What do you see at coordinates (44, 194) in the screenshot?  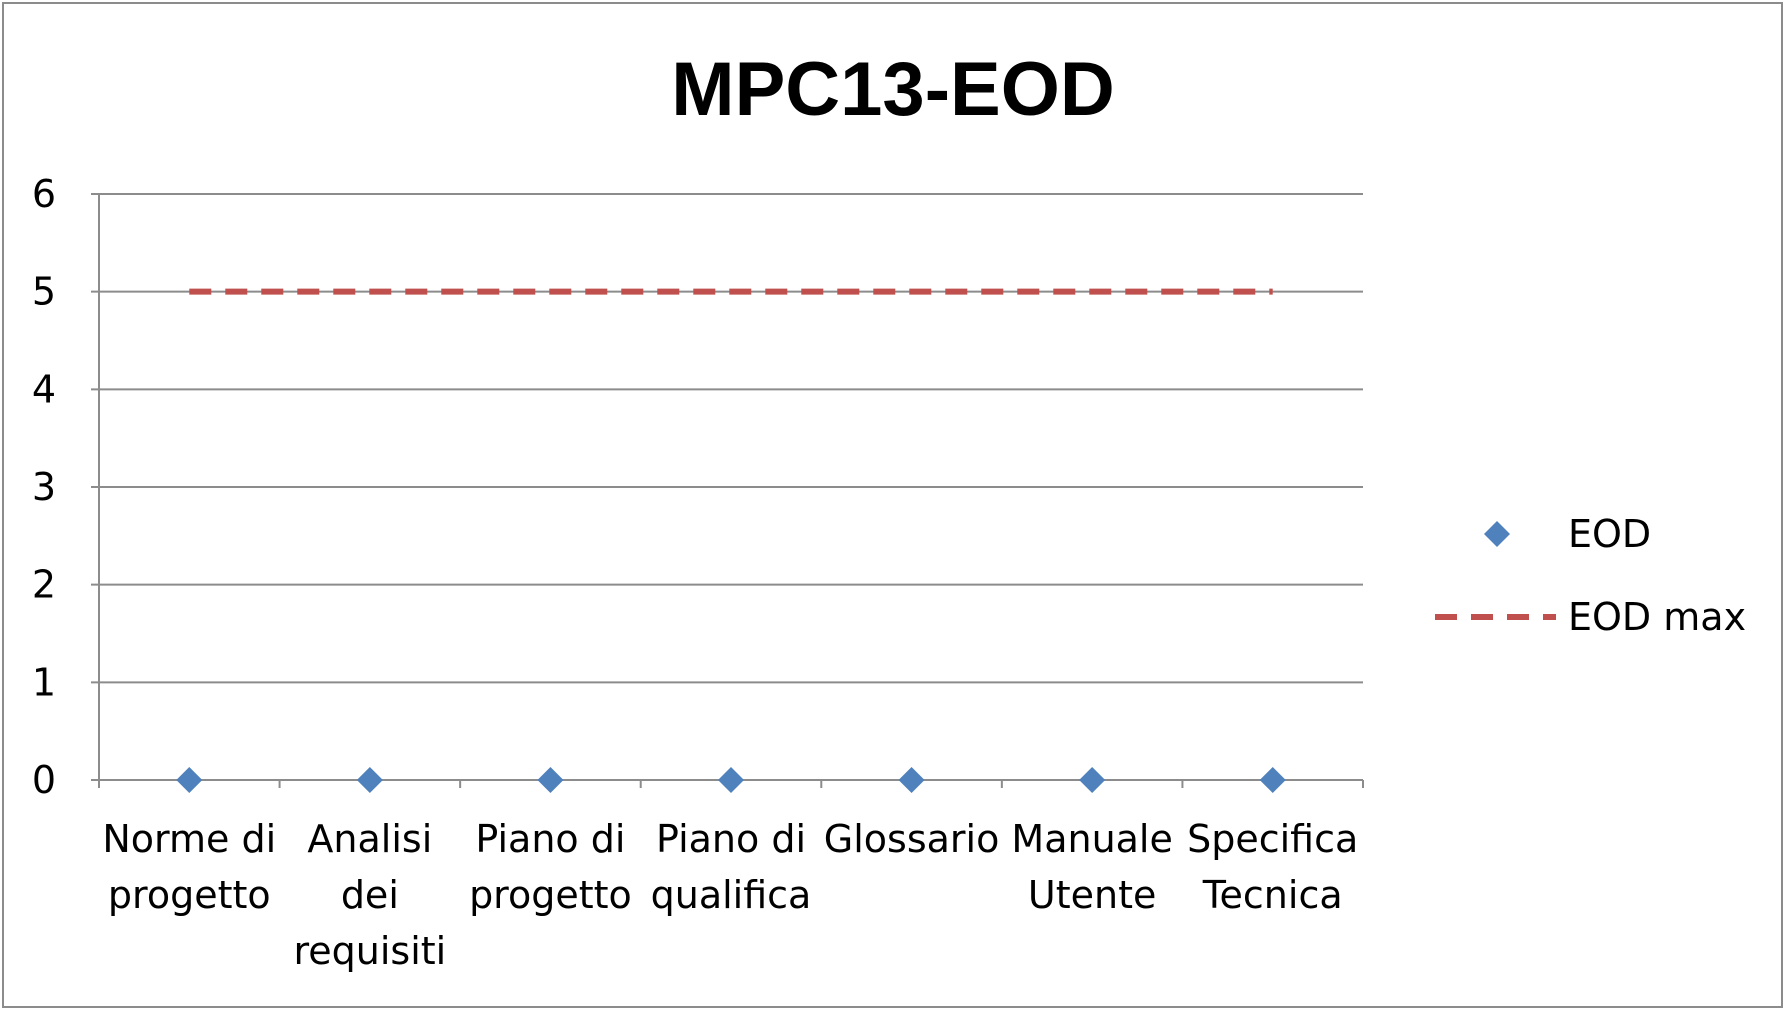 I see `y-tick-label-6: 6` at bounding box center [44, 194].